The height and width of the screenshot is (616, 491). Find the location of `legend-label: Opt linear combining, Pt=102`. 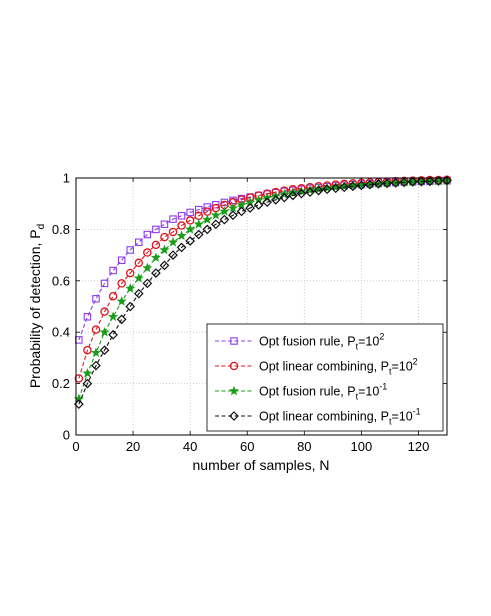

legend-label: Opt linear combining, Pt=102 is located at coordinates (338, 367).